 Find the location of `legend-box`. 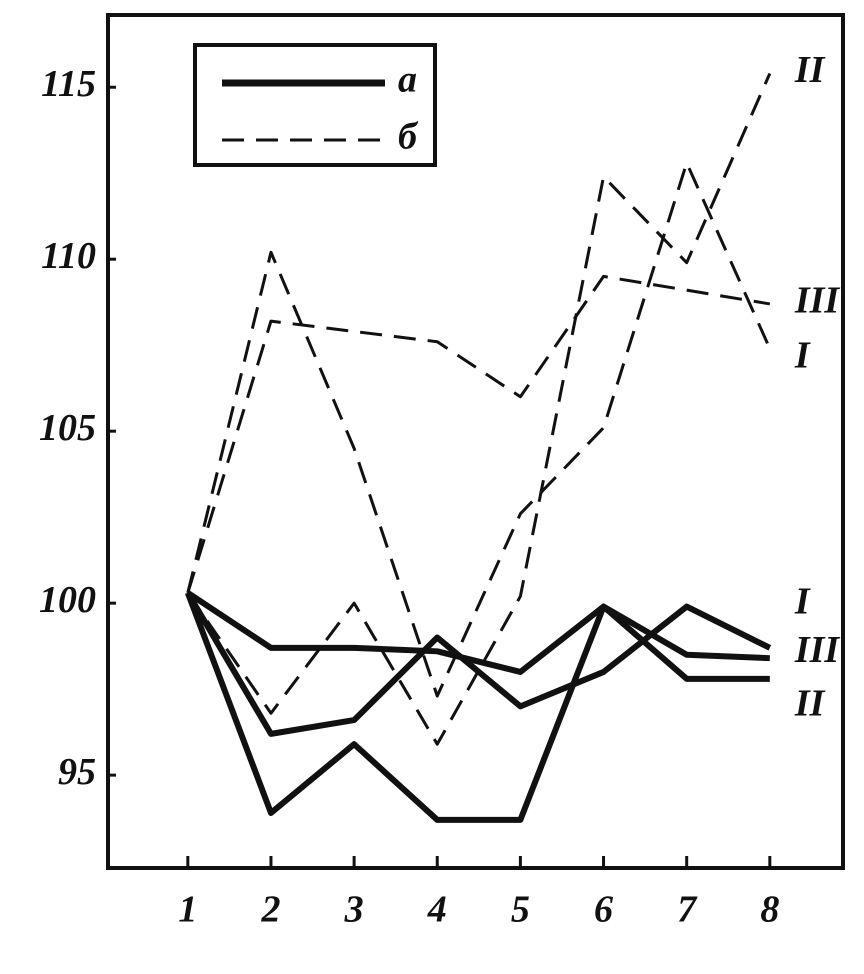

legend-box is located at coordinates (315, 105).